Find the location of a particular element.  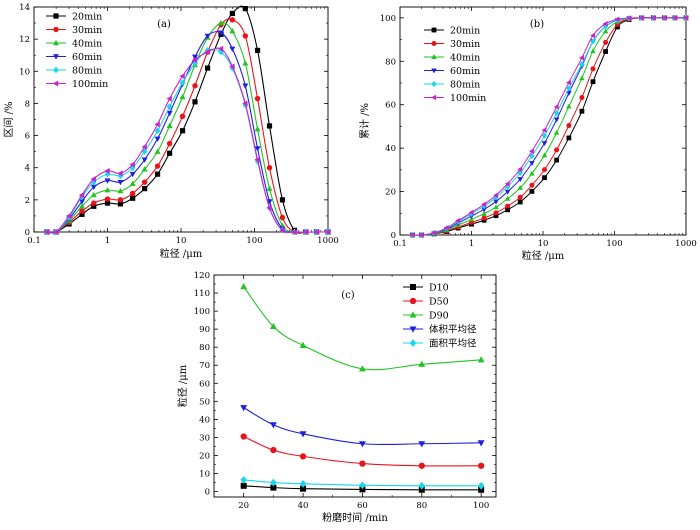

legend-label: 60min is located at coordinates (465, 71).